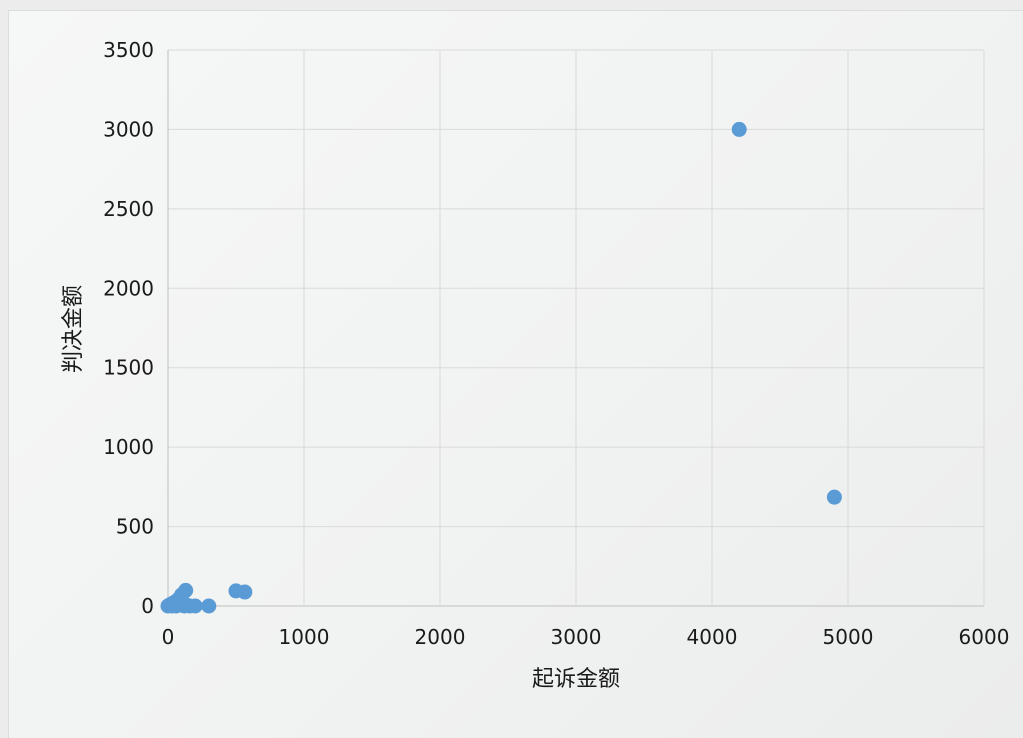 The image size is (1023, 738). I want to click on x-tick-label: 2000, so click(440, 637).